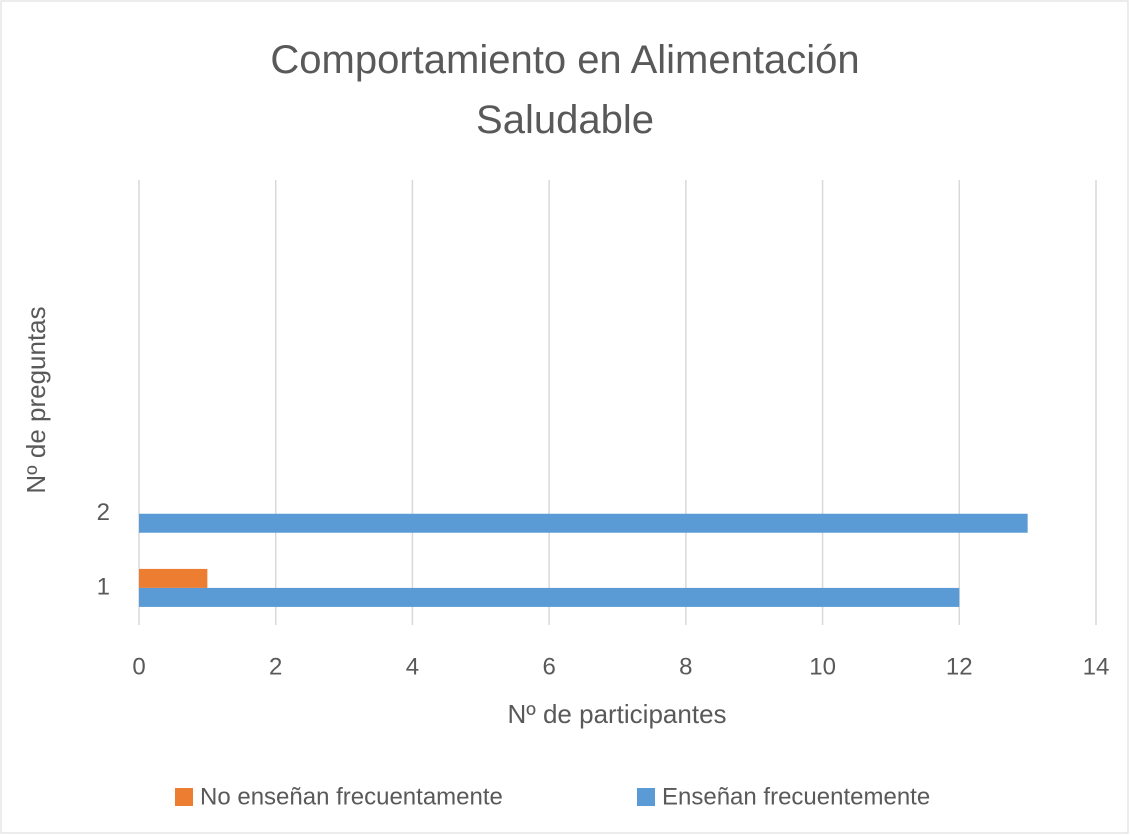 The height and width of the screenshot is (835, 1130). What do you see at coordinates (822, 666) in the screenshot?
I see `x-tick-label: 10` at bounding box center [822, 666].